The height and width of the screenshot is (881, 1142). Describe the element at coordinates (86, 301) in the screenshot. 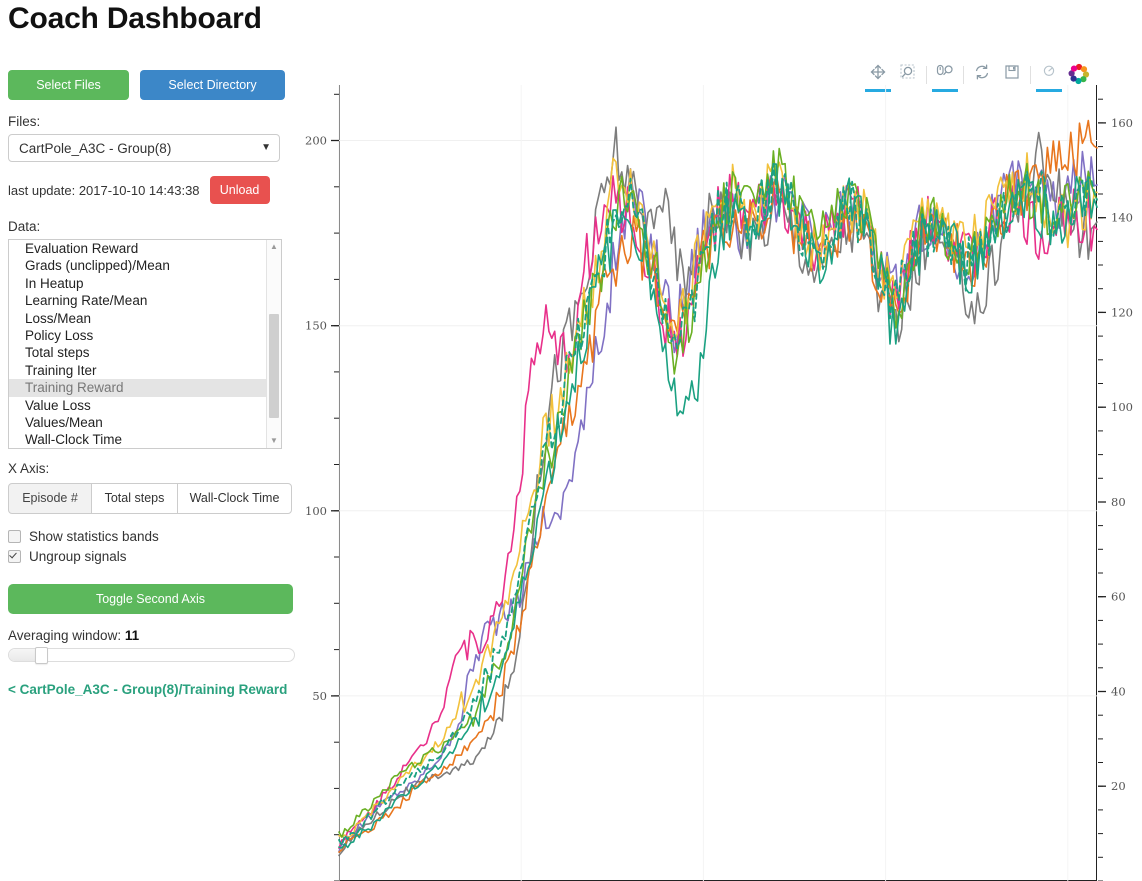

I see `list-item: Learning Rate/Mean` at that location.